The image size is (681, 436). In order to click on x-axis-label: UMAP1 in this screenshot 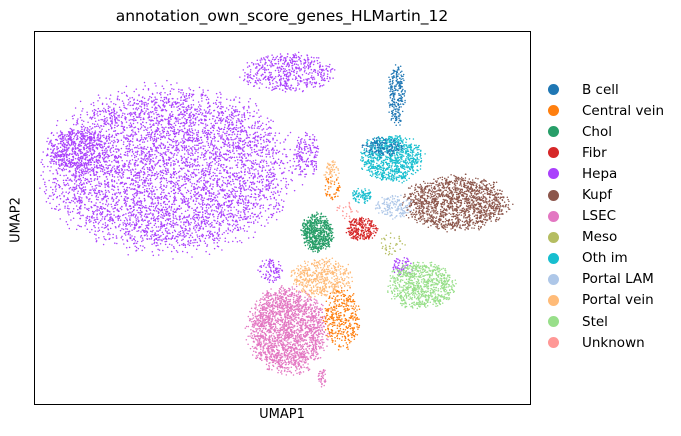, I will do `click(282, 414)`.